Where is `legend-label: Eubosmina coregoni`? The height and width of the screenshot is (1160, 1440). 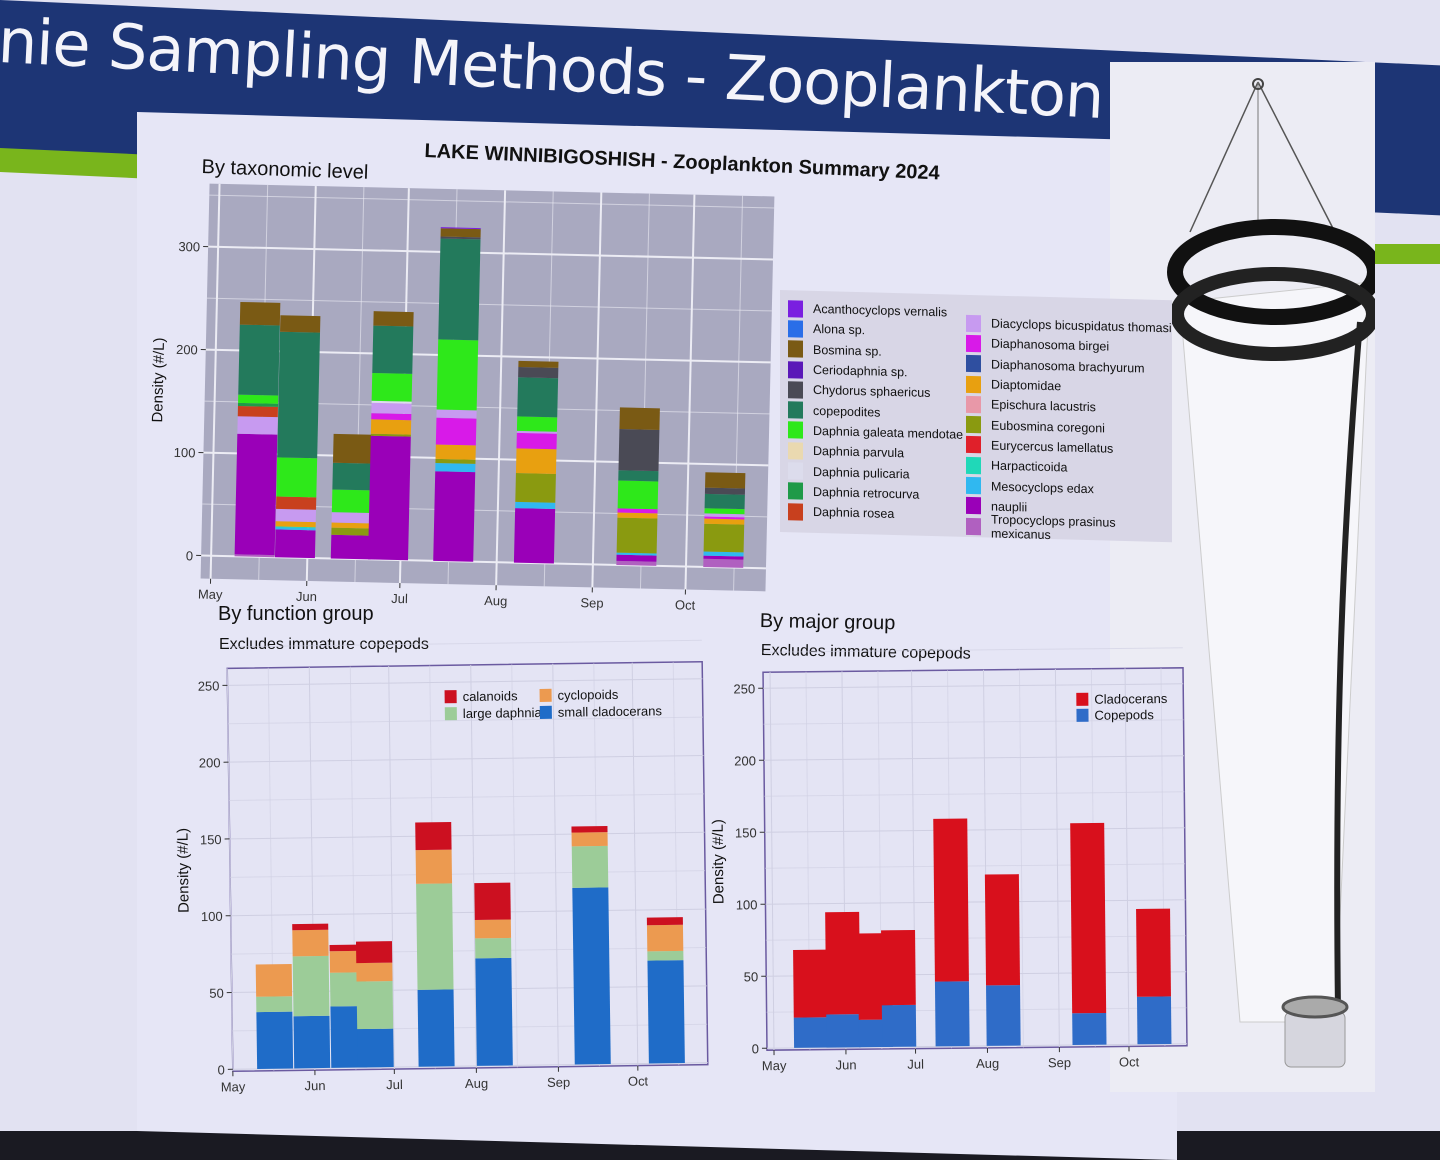 legend-label: Eubosmina coregoni is located at coordinates (1048, 426).